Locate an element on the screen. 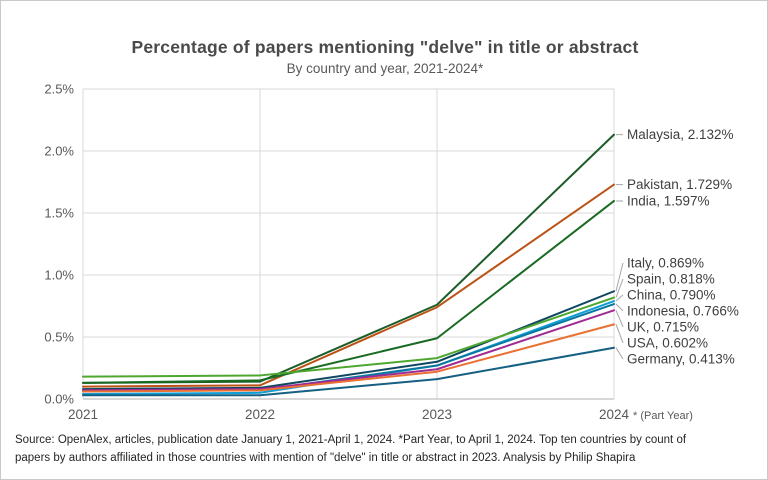  series-label-uk: UK, 0.715% is located at coordinates (663, 326).